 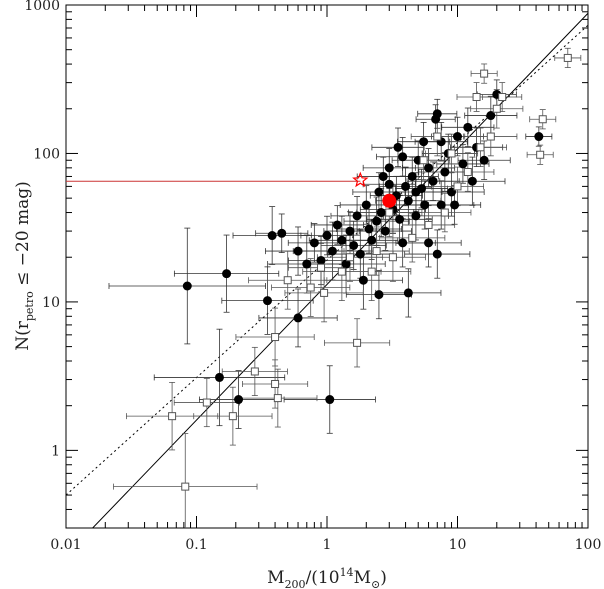 I want to click on x-tick-label: 0.1, so click(x=196, y=545).